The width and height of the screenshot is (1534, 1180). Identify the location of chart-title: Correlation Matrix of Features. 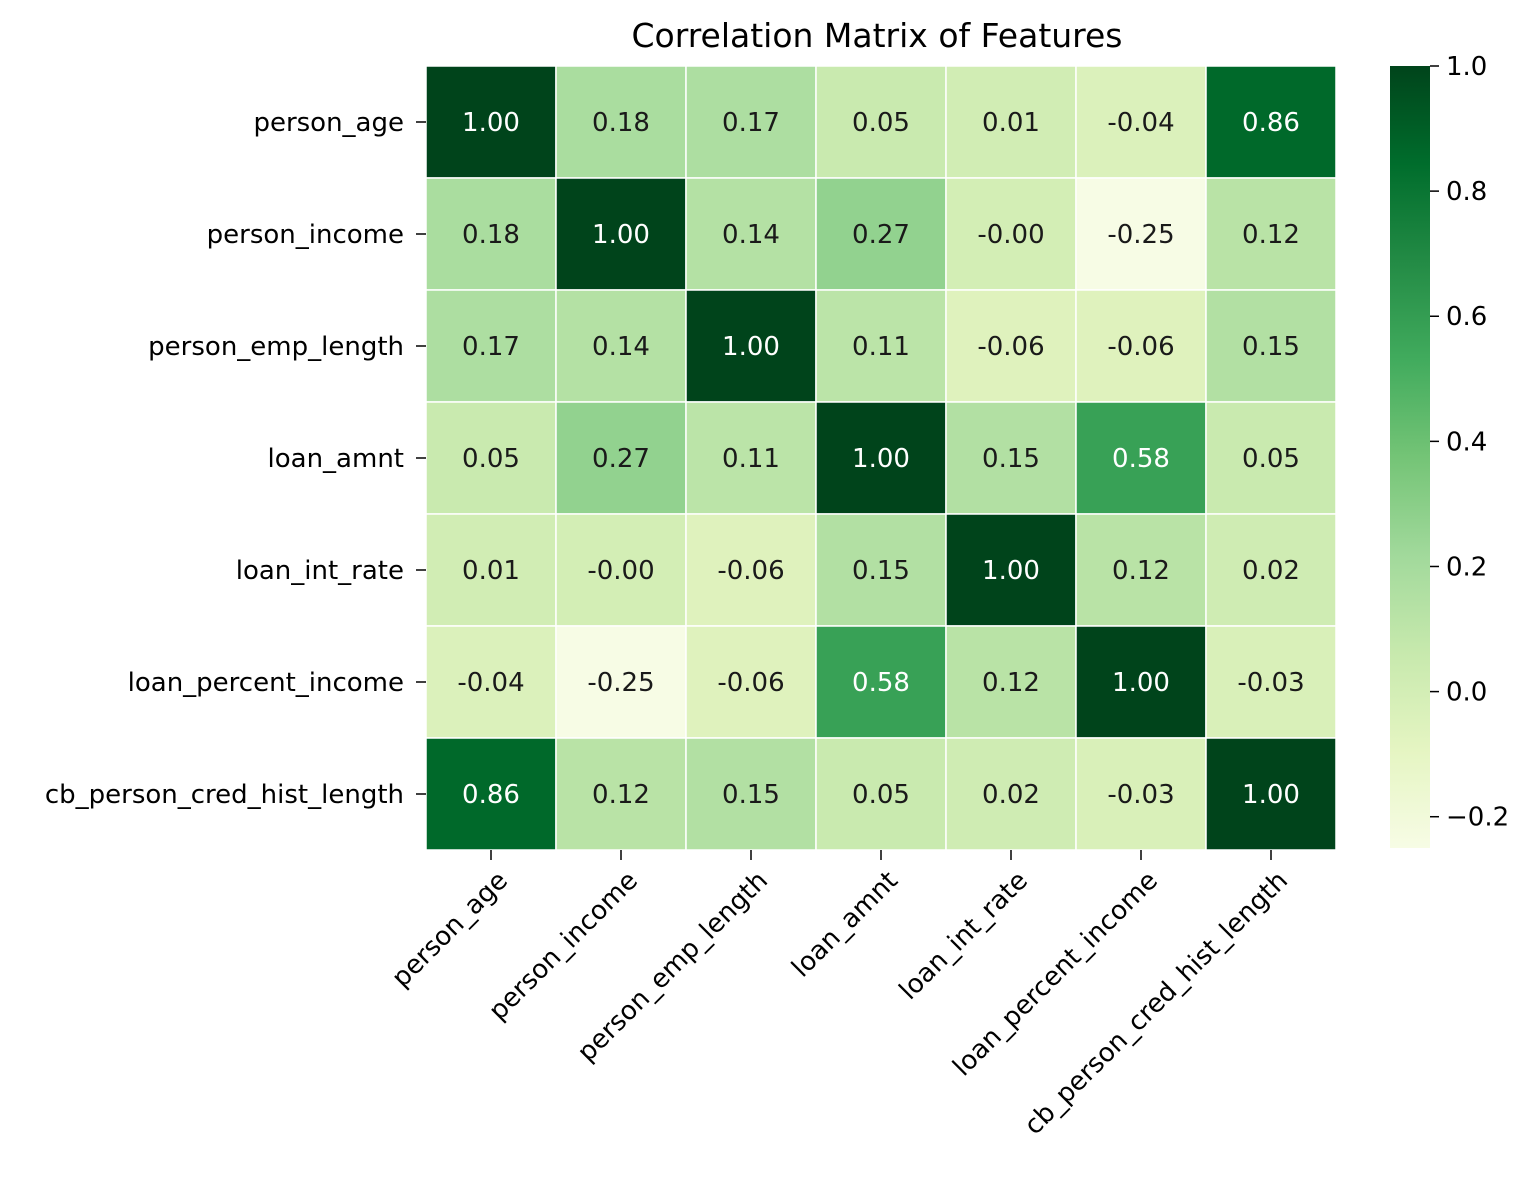
(876, 35).